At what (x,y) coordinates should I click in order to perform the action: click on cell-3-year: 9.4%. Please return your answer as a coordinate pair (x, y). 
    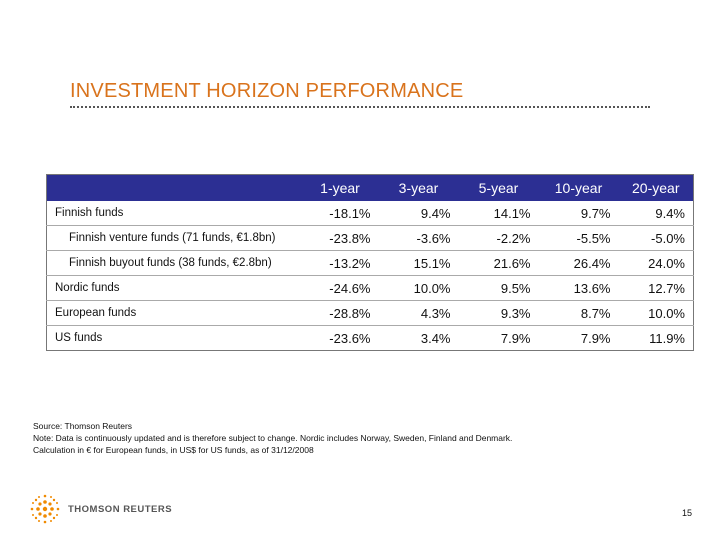
    Looking at the image, I should click on (418, 213).